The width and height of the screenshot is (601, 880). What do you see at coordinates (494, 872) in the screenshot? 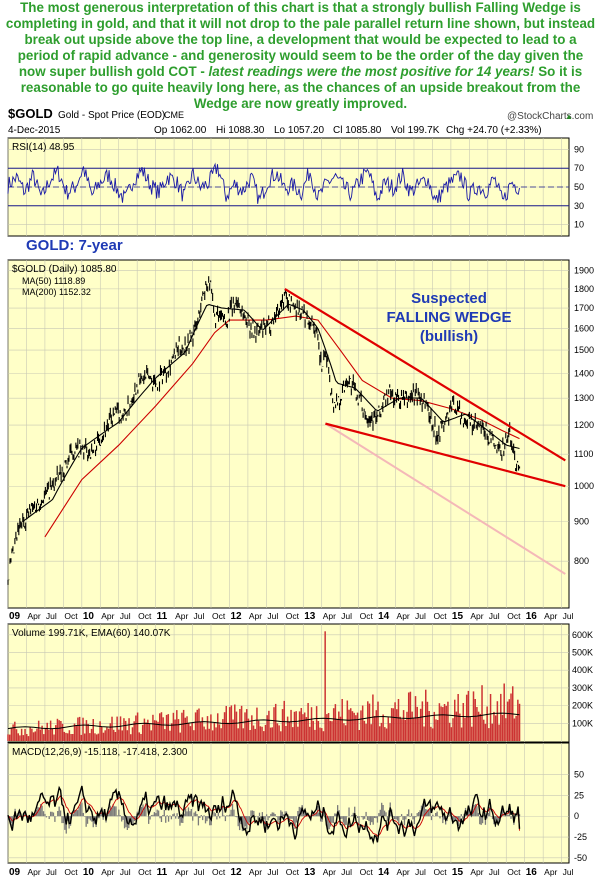
I see `macd-x-label-26: Jul` at bounding box center [494, 872].